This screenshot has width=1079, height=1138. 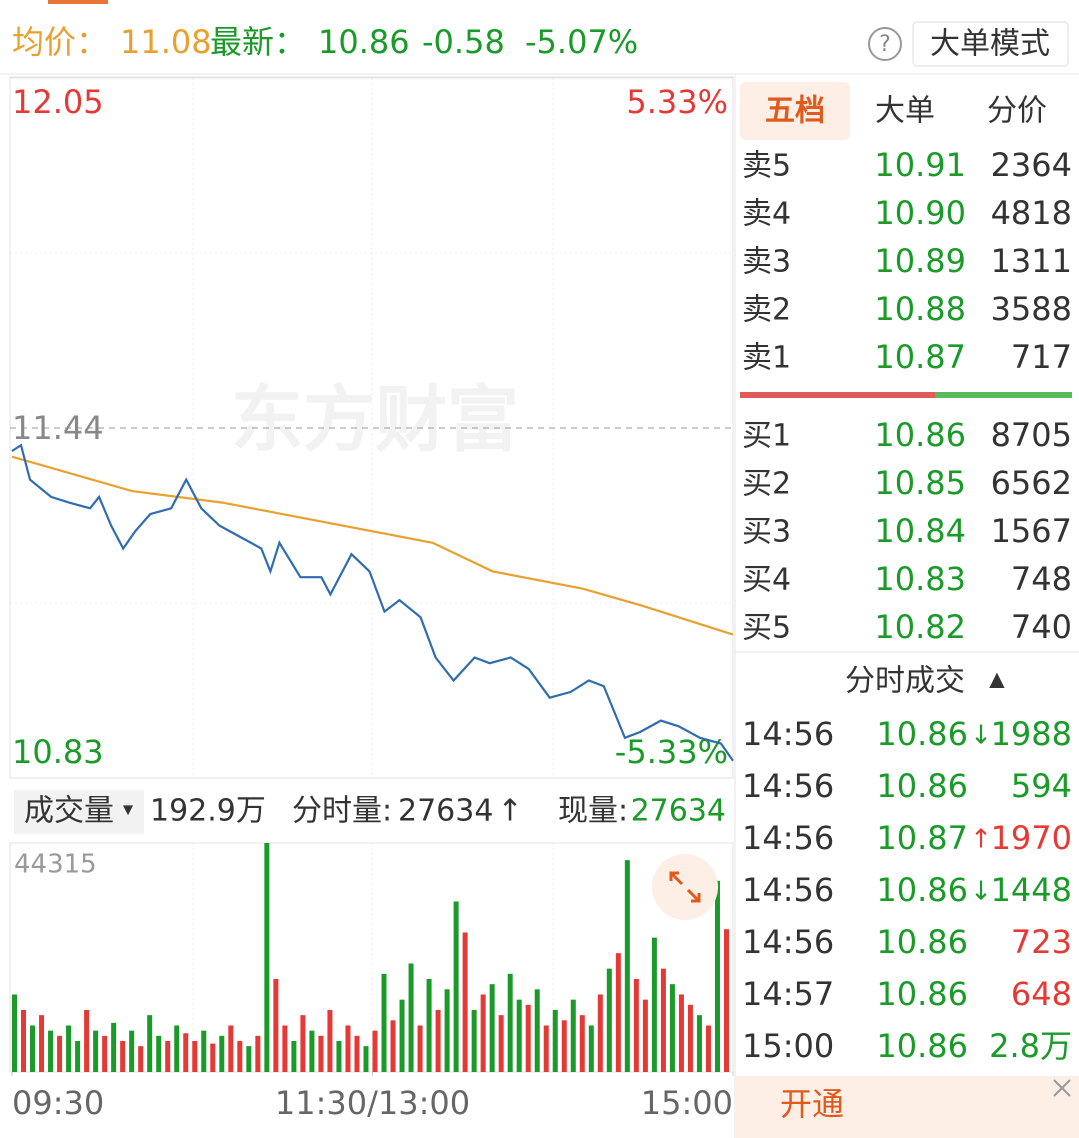 I want to click on mode-button-label: 大单模式, so click(x=990, y=44).